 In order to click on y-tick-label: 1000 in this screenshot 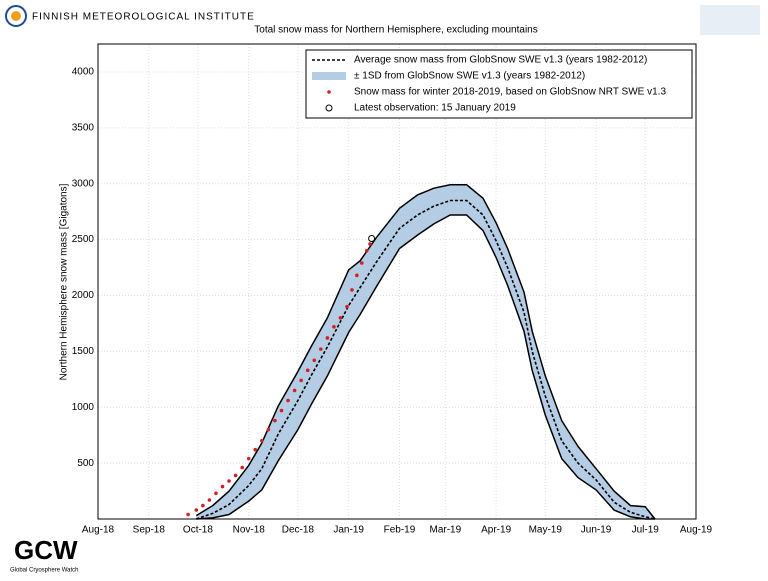, I will do `click(83, 407)`.